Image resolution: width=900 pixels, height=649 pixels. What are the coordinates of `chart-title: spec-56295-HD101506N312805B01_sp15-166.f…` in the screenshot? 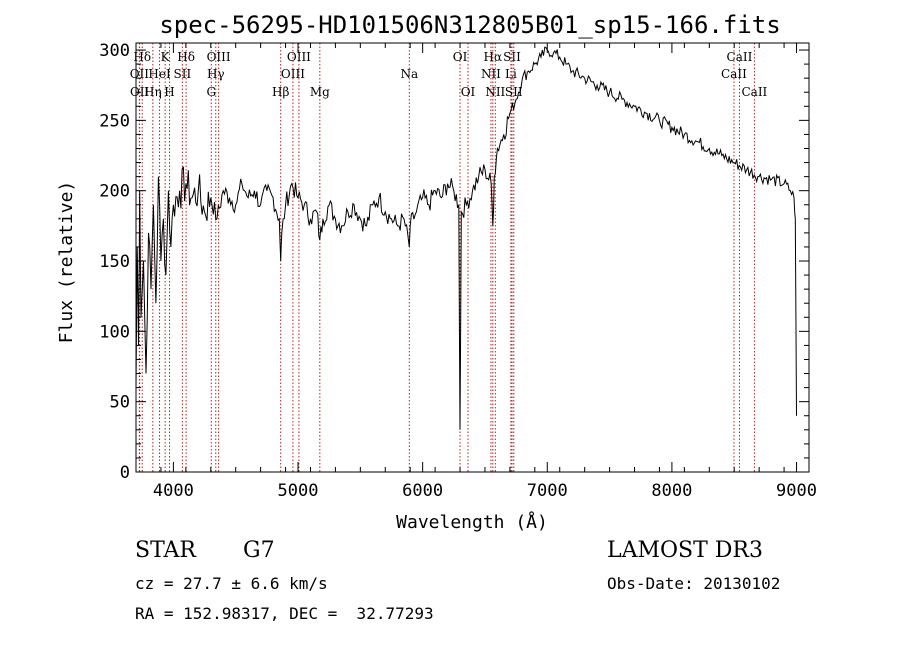 It's located at (469, 25).